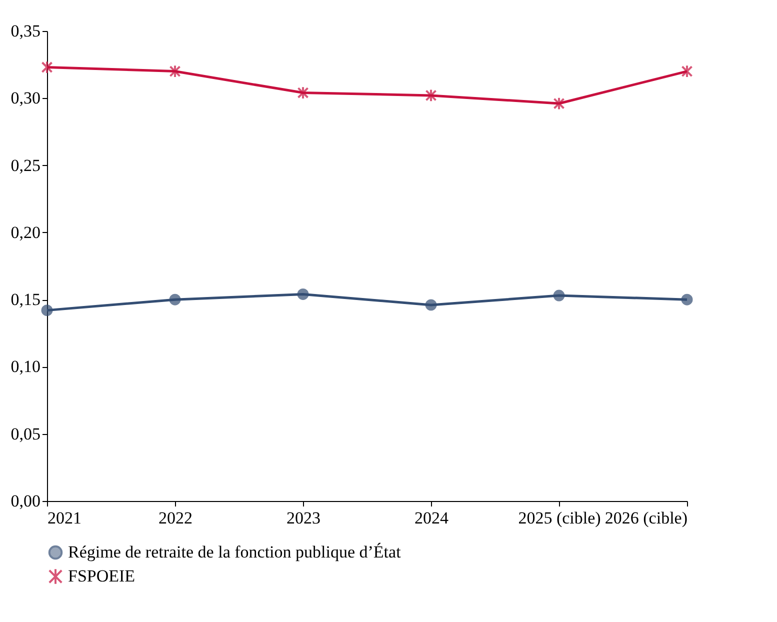 The height and width of the screenshot is (622, 777). Describe the element at coordinates (235, 552) in the screenshot. I see `legend-label: Régime de retraite de la fonction publique d’État` at that location.